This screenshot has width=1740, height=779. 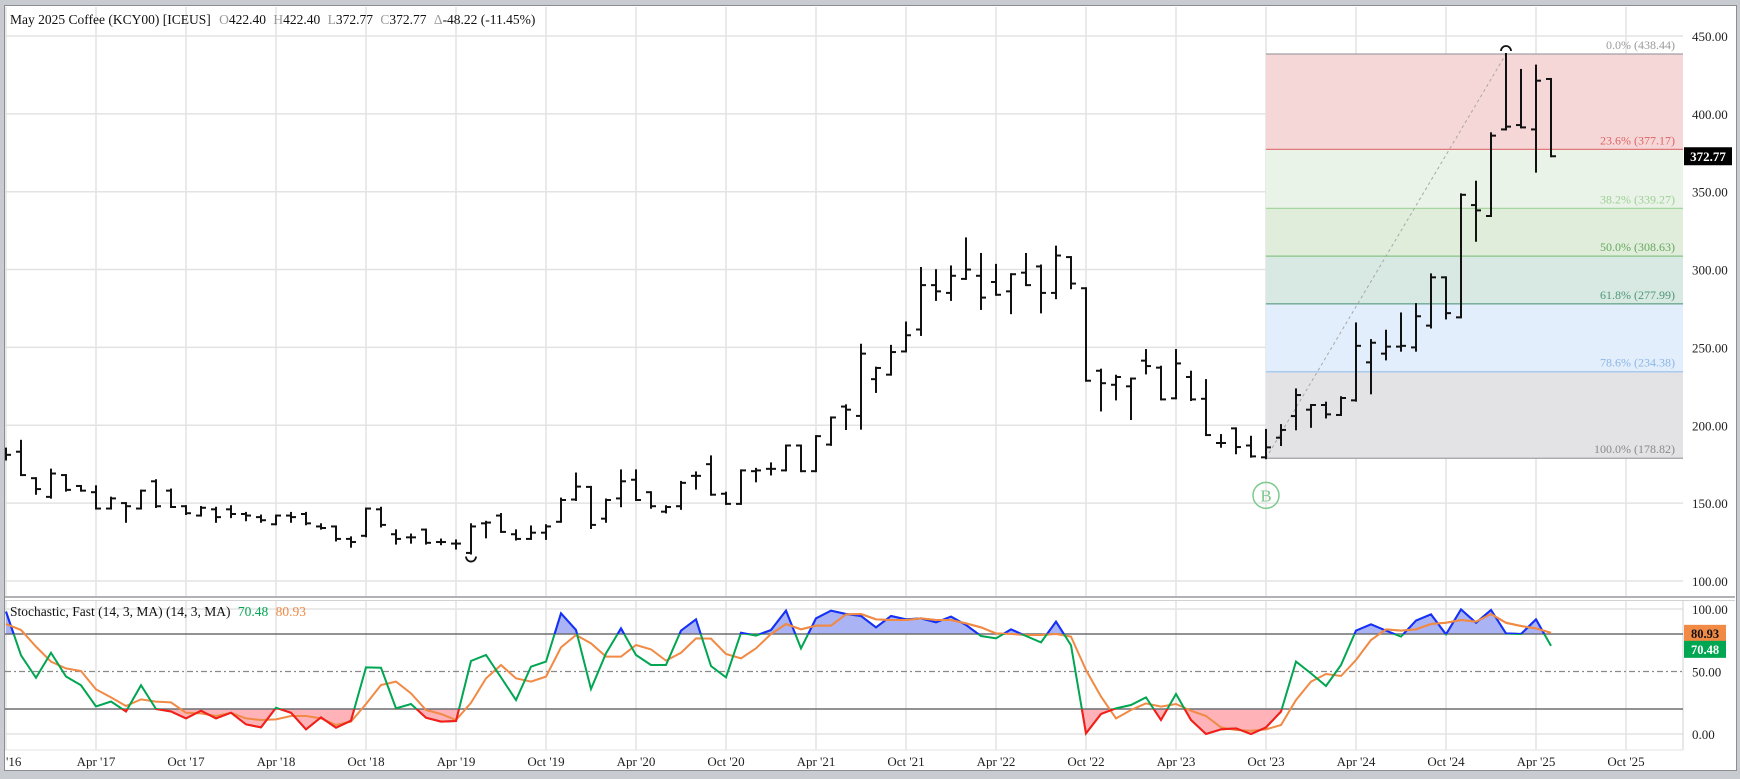 I want to click on date-tick-label: Apr '25, so click(x=1536, y=761).